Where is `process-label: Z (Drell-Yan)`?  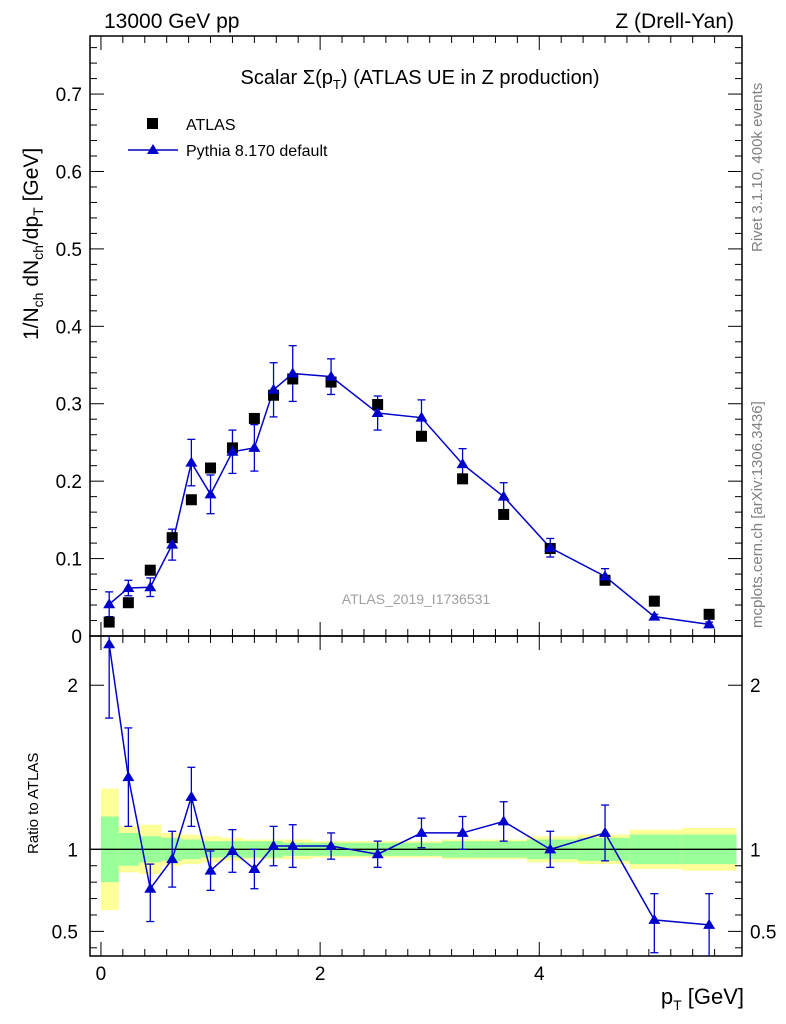
process-label: Z (Drell-Yan) is located at coordinates (674, 21).